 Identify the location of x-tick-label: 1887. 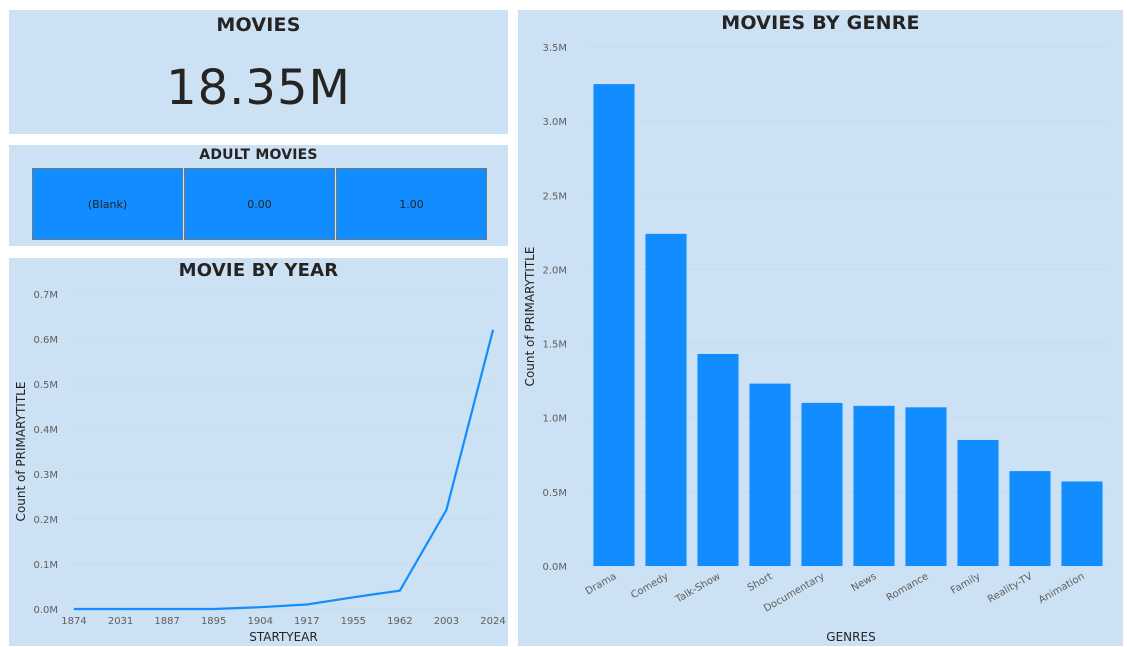
(166, 621).